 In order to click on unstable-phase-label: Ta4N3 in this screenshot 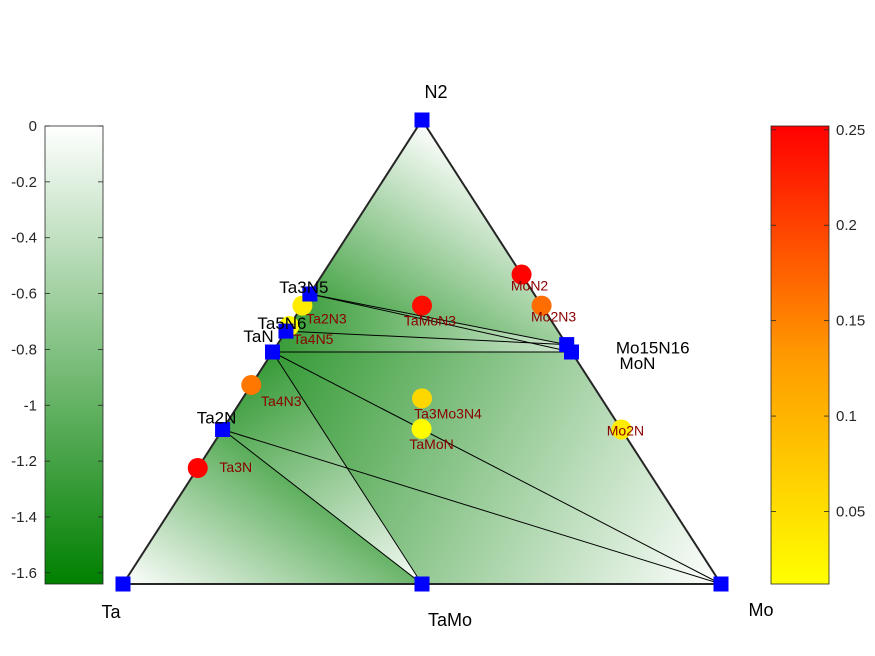, I will do `click(281, 401)`.